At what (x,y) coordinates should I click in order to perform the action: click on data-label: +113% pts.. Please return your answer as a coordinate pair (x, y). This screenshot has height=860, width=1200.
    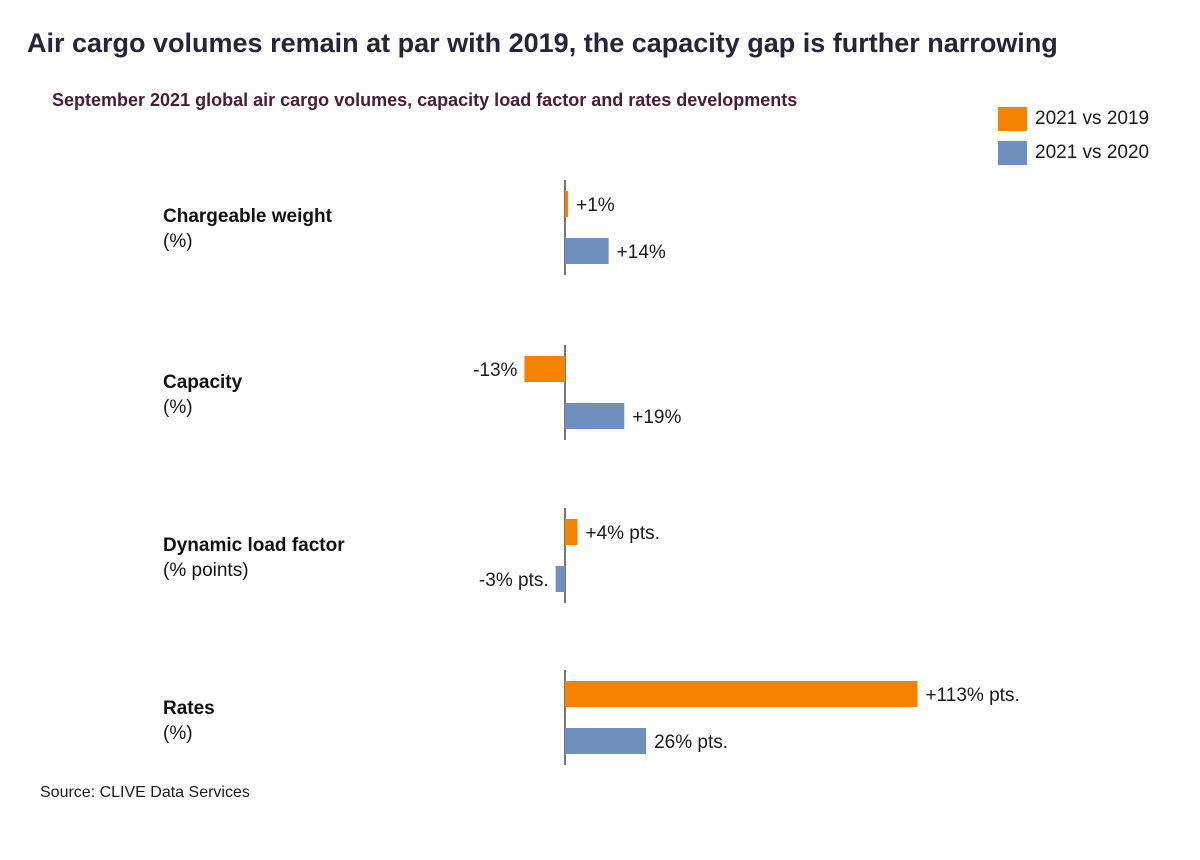
    Looking at the image, I should click on (973, 695).